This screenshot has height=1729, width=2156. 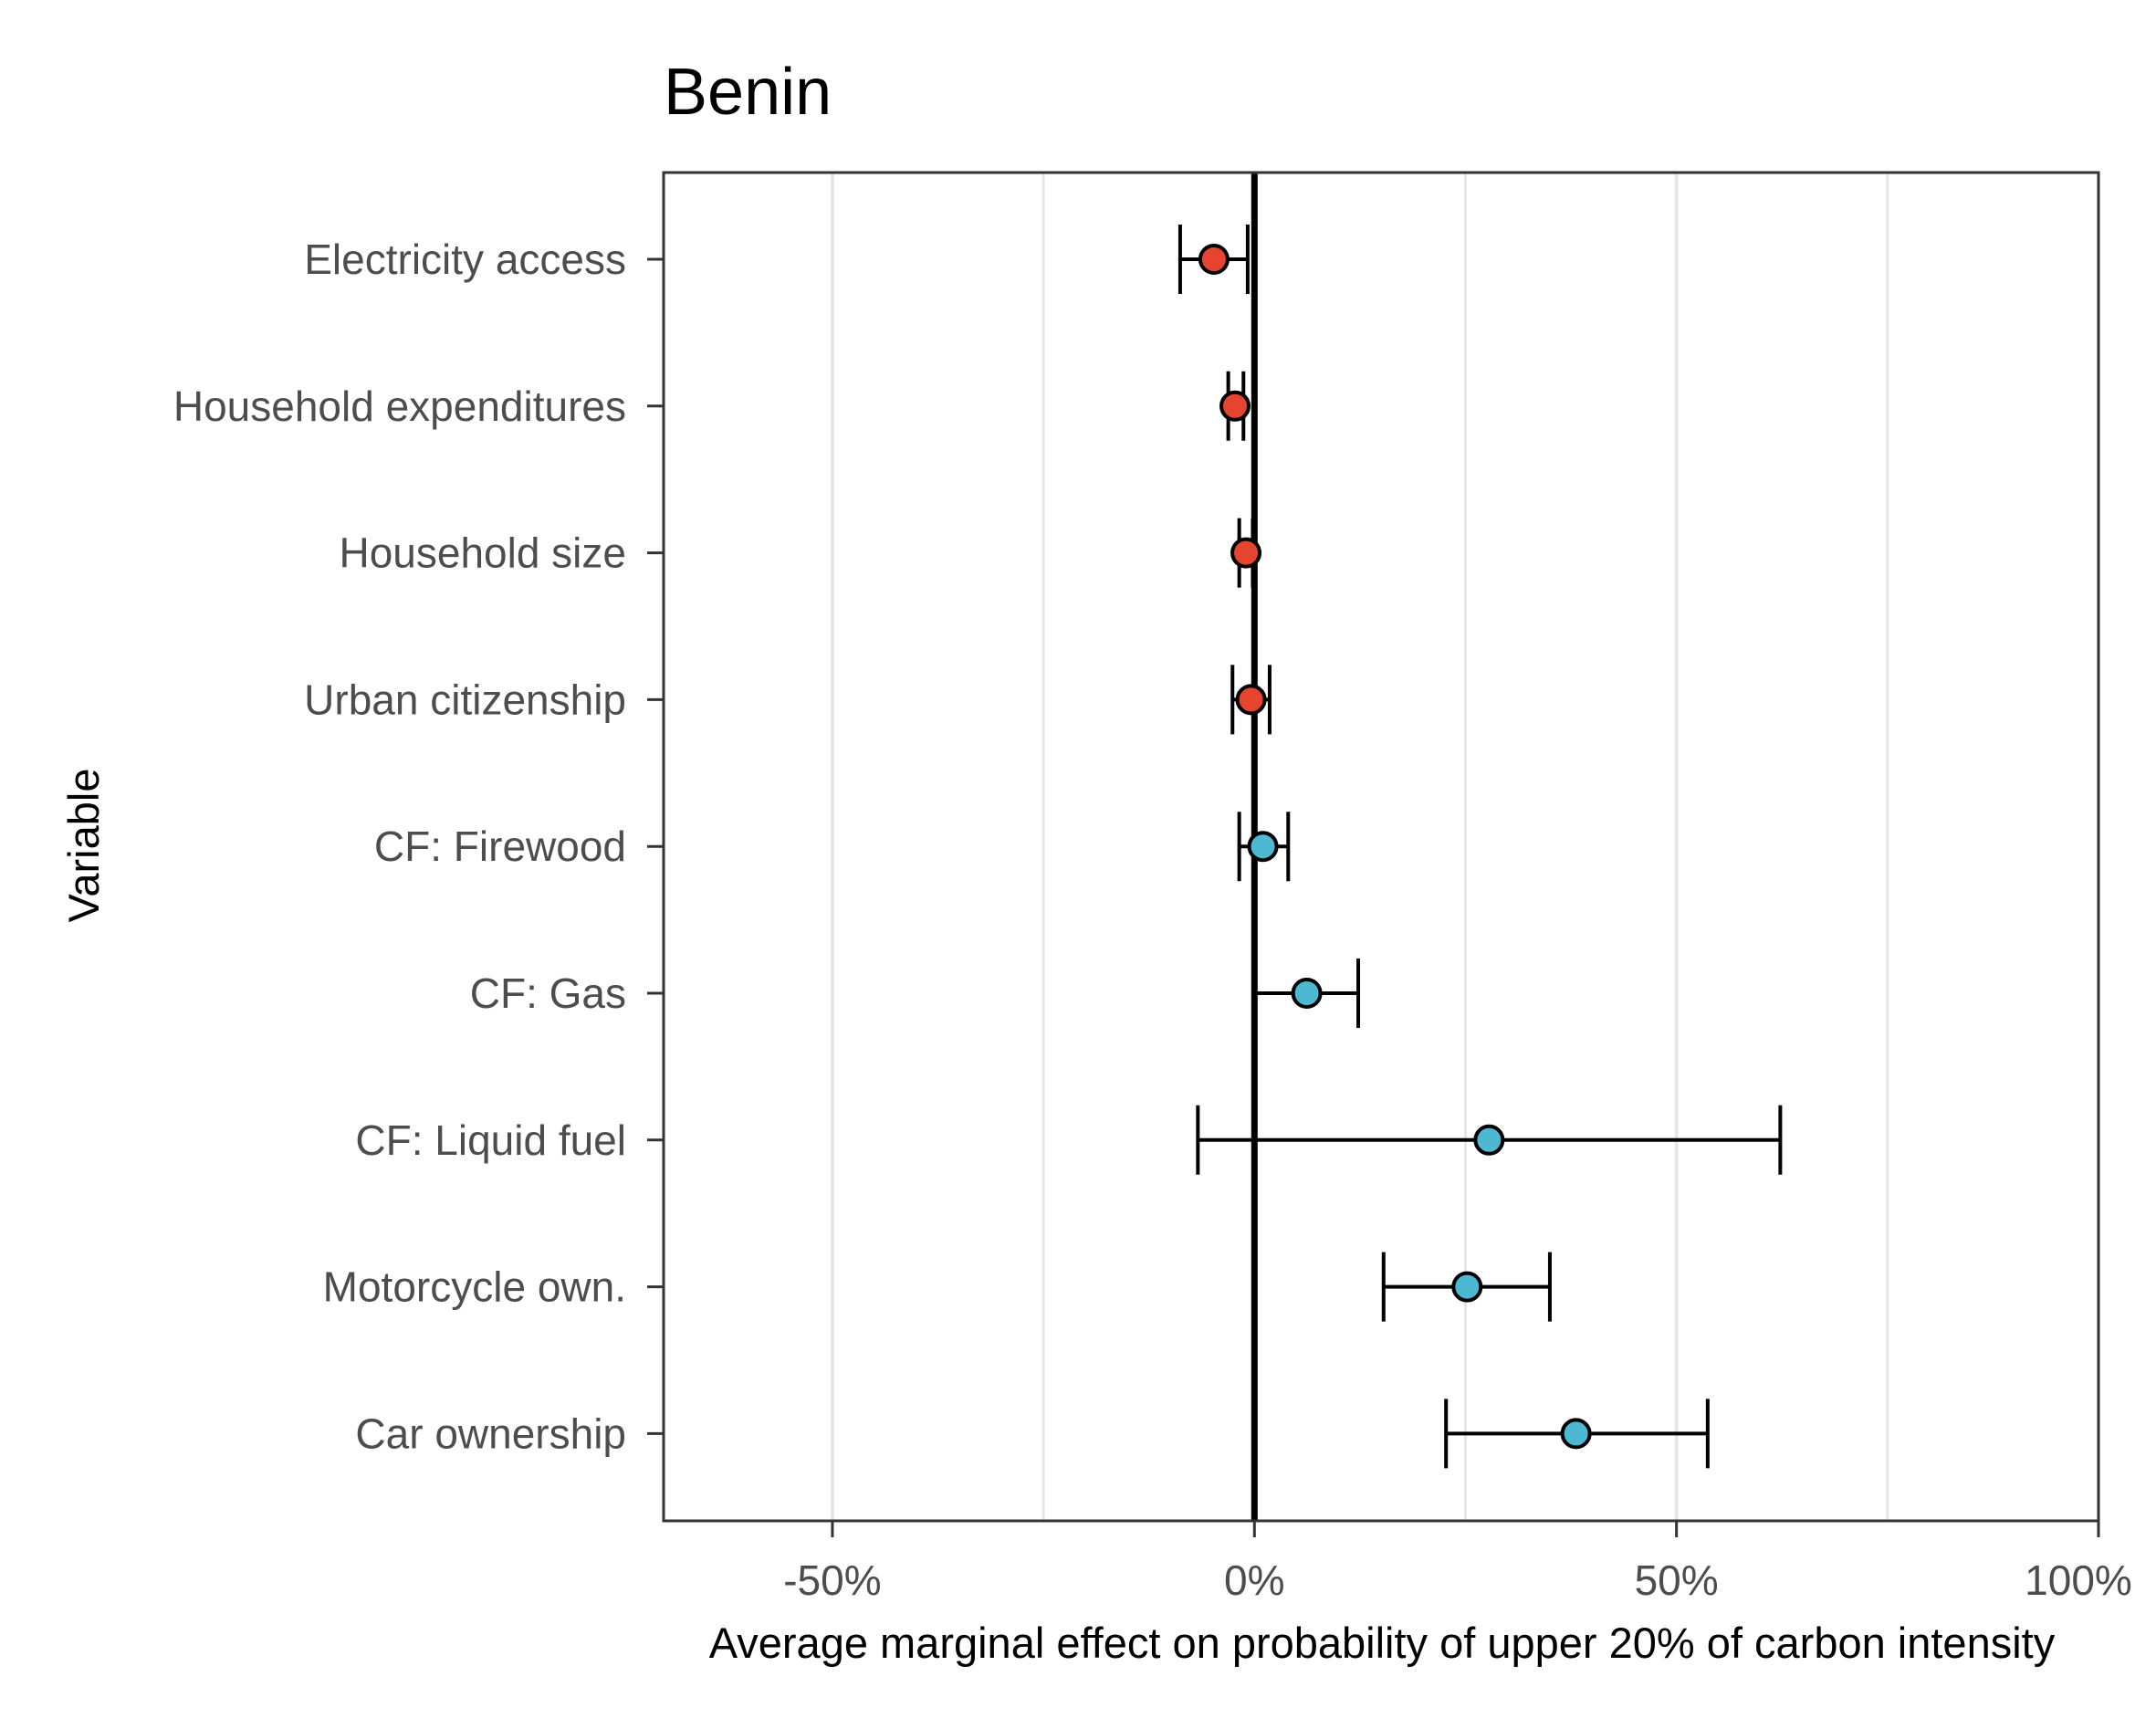 What do you see at coordinates (490, 1433) in the screenshot?
I see `y-tick-label: Car ownership` at bounding box center [490, 1433].